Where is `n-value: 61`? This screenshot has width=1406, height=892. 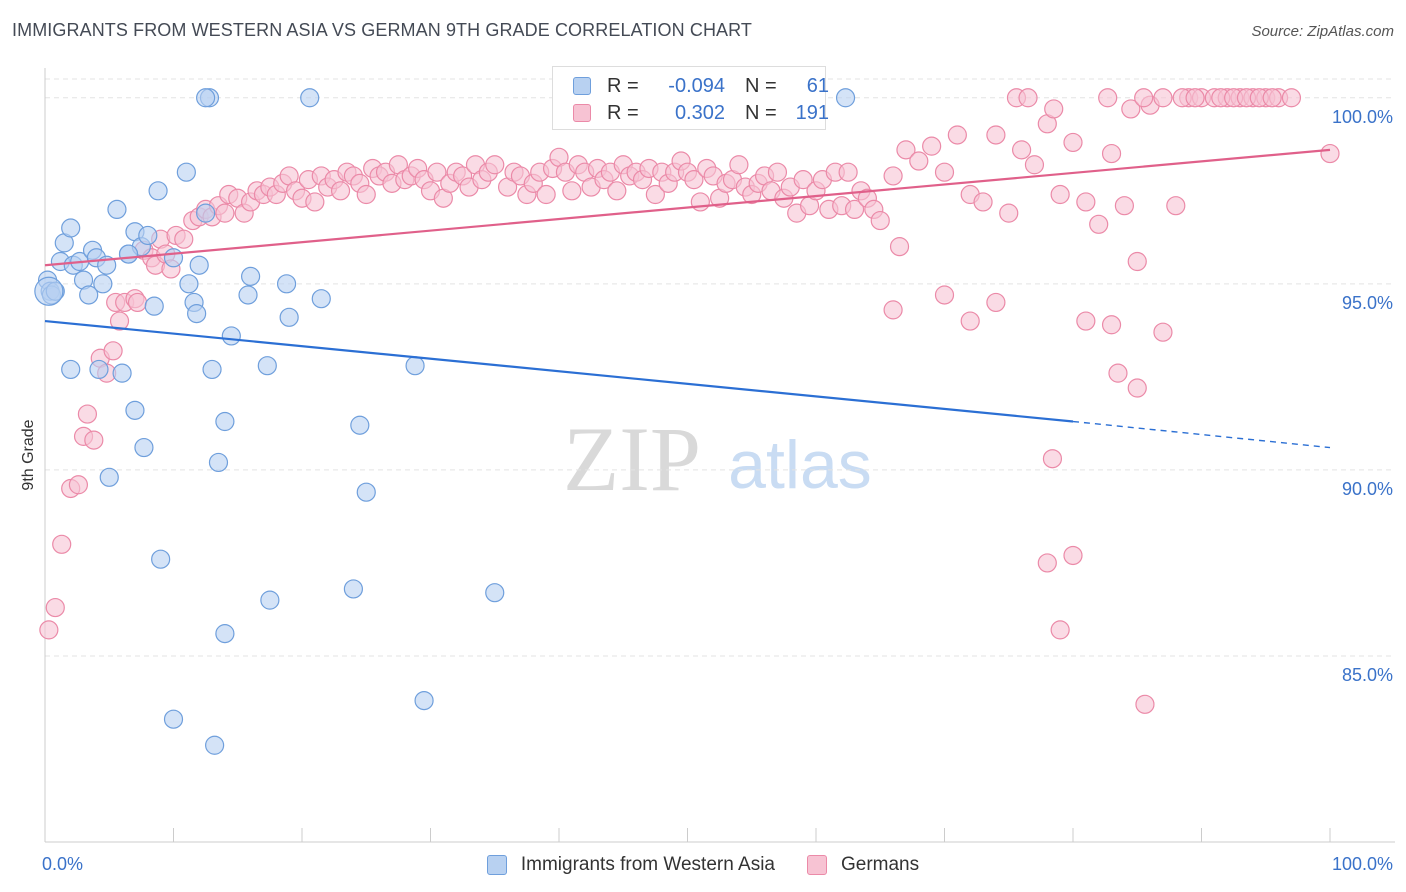 n-value: 61 is located at coordinates (817, 85).